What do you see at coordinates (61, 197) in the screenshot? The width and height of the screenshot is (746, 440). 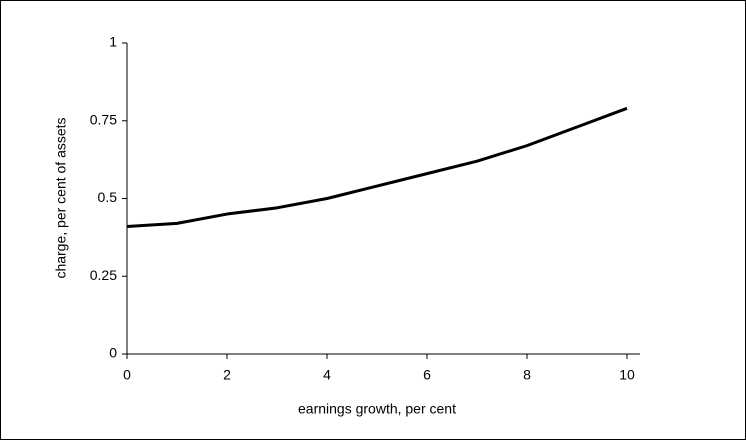 I see `y-axis-label: charge, per cent of assets` at bounding box center [61, 197].